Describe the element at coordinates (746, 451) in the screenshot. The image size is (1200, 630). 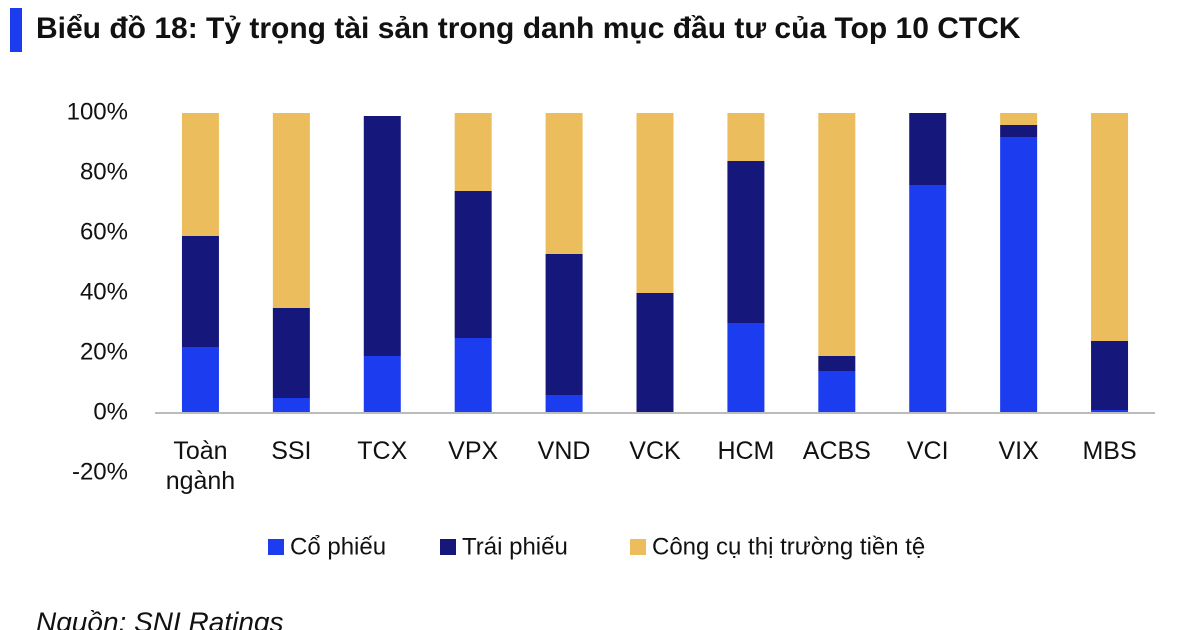
I see `x-tick-label: HCM` at that location.